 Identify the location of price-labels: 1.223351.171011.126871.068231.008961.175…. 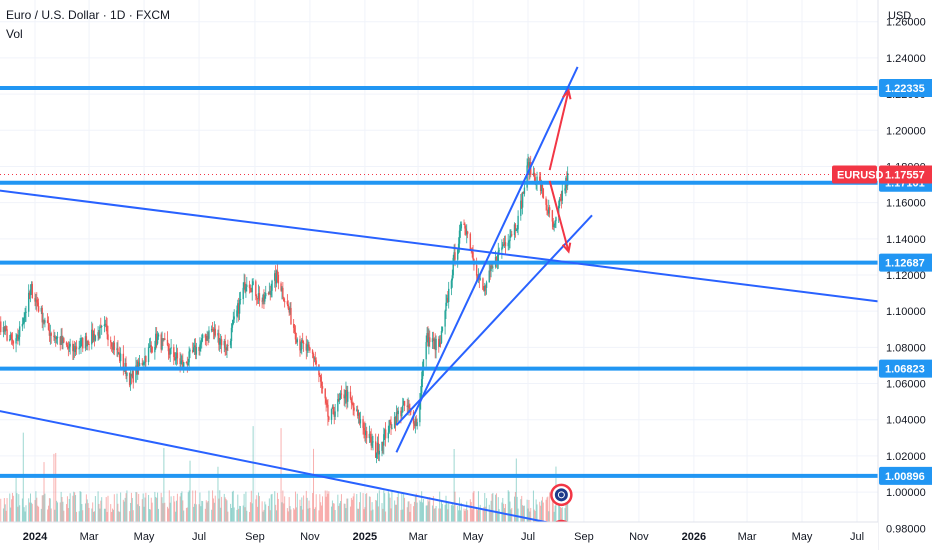
(882, 282).